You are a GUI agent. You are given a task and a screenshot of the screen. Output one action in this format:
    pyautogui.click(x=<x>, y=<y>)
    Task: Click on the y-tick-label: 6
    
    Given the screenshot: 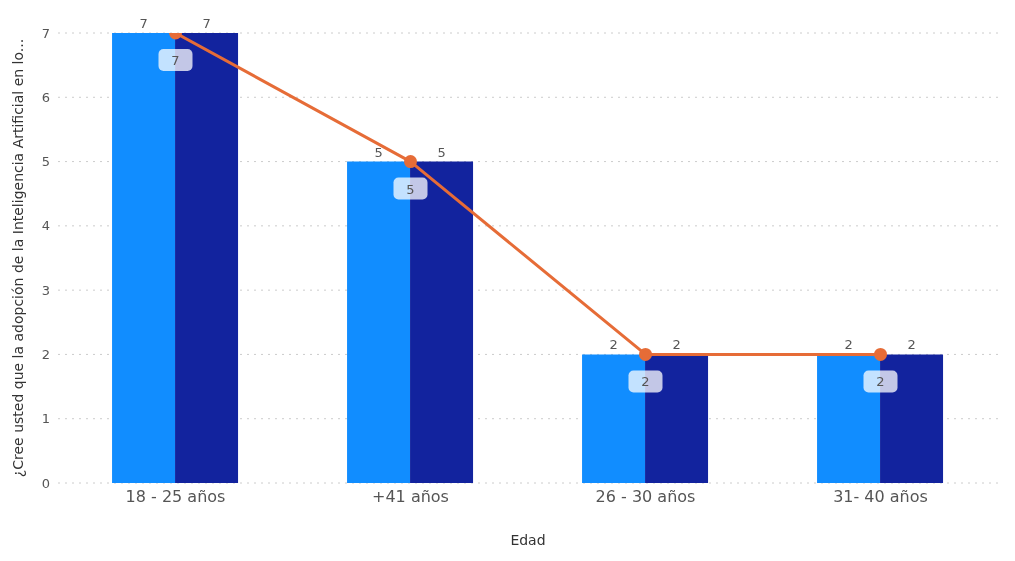 What is the action you would take?
    pyautogui.click(x=45, y=97)
    